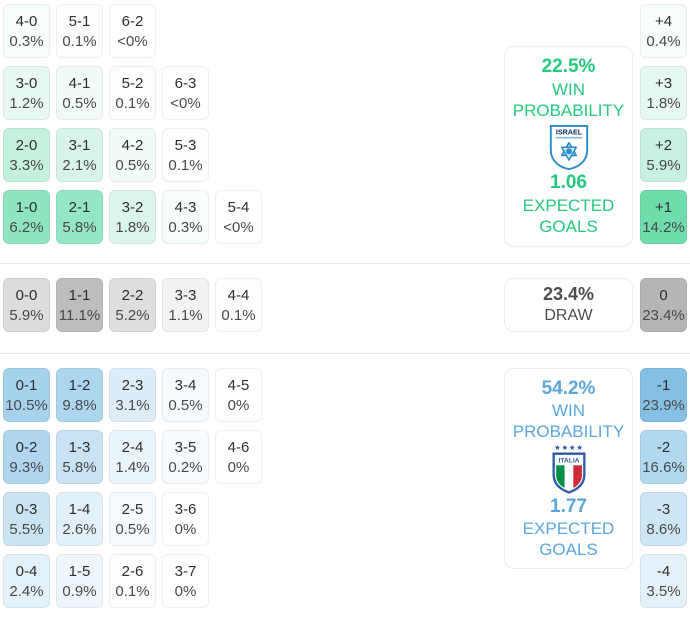 The height and width of the screenshot is (618, 690). I want to click on score-cell-4-4: 4-4 0.1%, so click(238, 305).